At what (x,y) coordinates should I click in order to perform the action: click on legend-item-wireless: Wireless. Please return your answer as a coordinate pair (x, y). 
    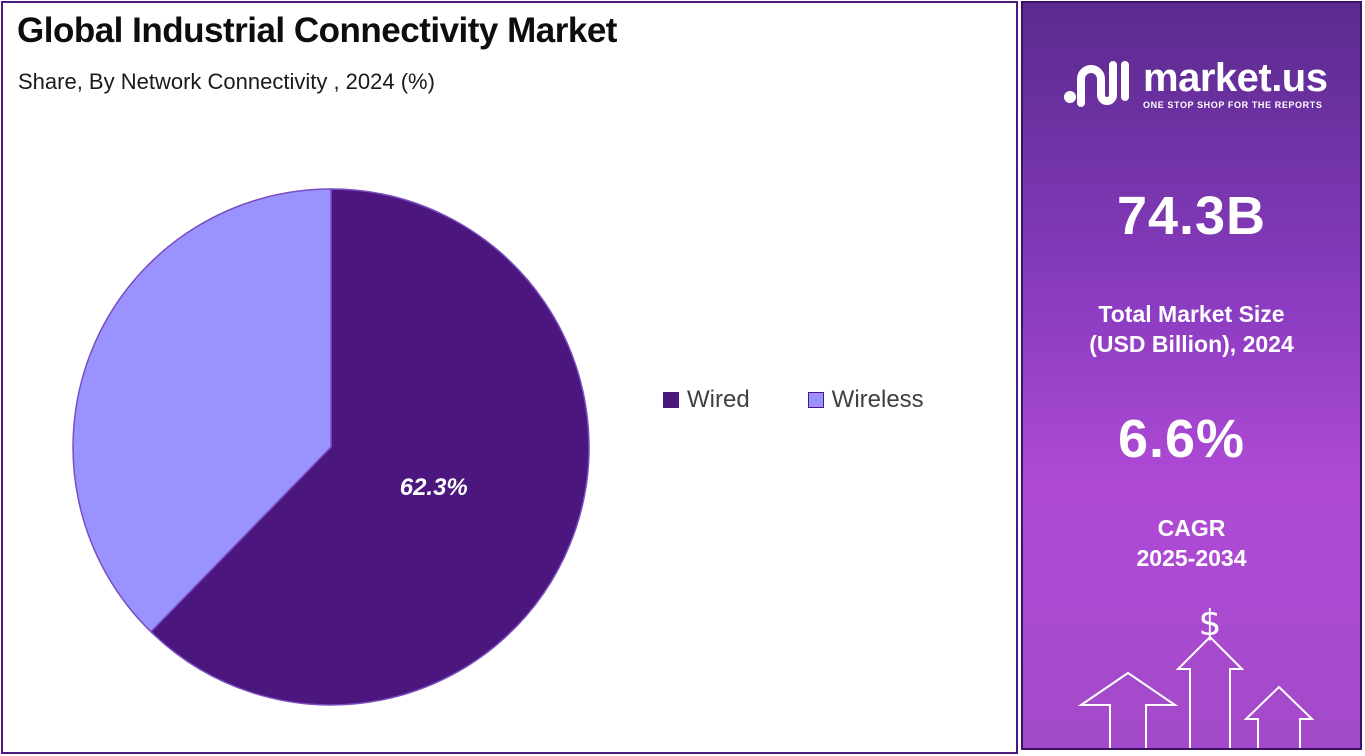
    Looking at the image, I should click on (865, 400).